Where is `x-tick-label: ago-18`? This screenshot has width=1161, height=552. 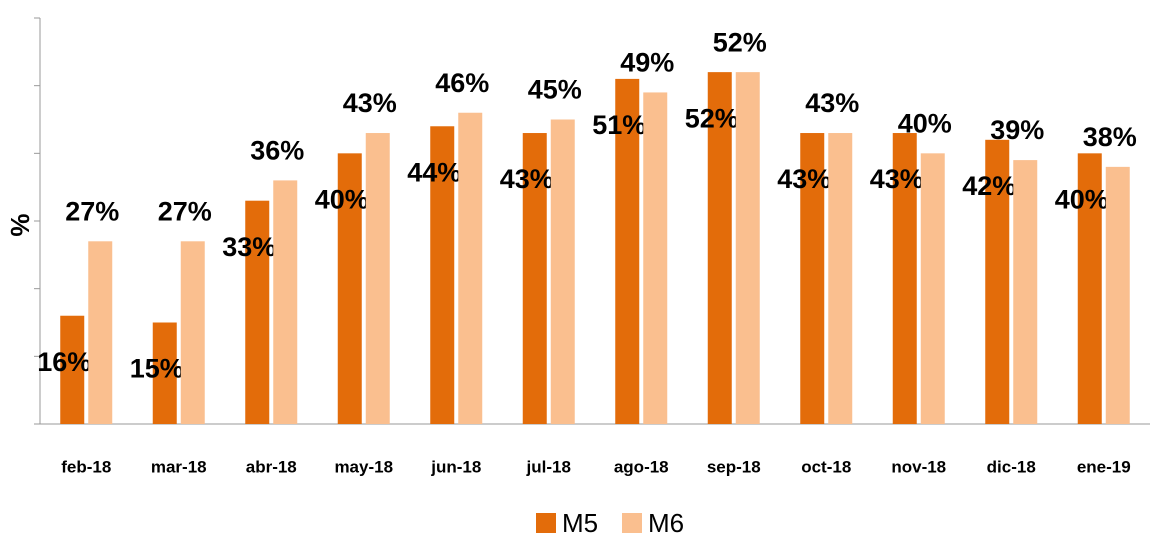
x-tick-label: ago-18 is located at coordinates (641, 466).